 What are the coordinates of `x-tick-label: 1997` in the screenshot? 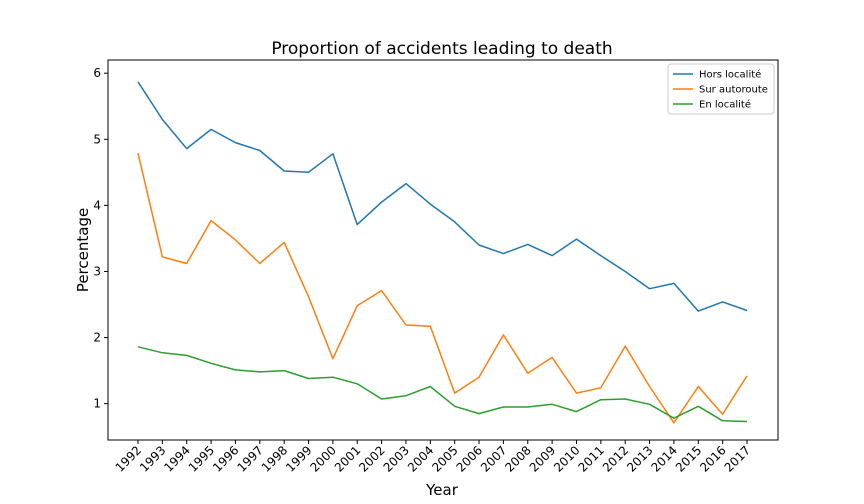 It's located at (249, 458).